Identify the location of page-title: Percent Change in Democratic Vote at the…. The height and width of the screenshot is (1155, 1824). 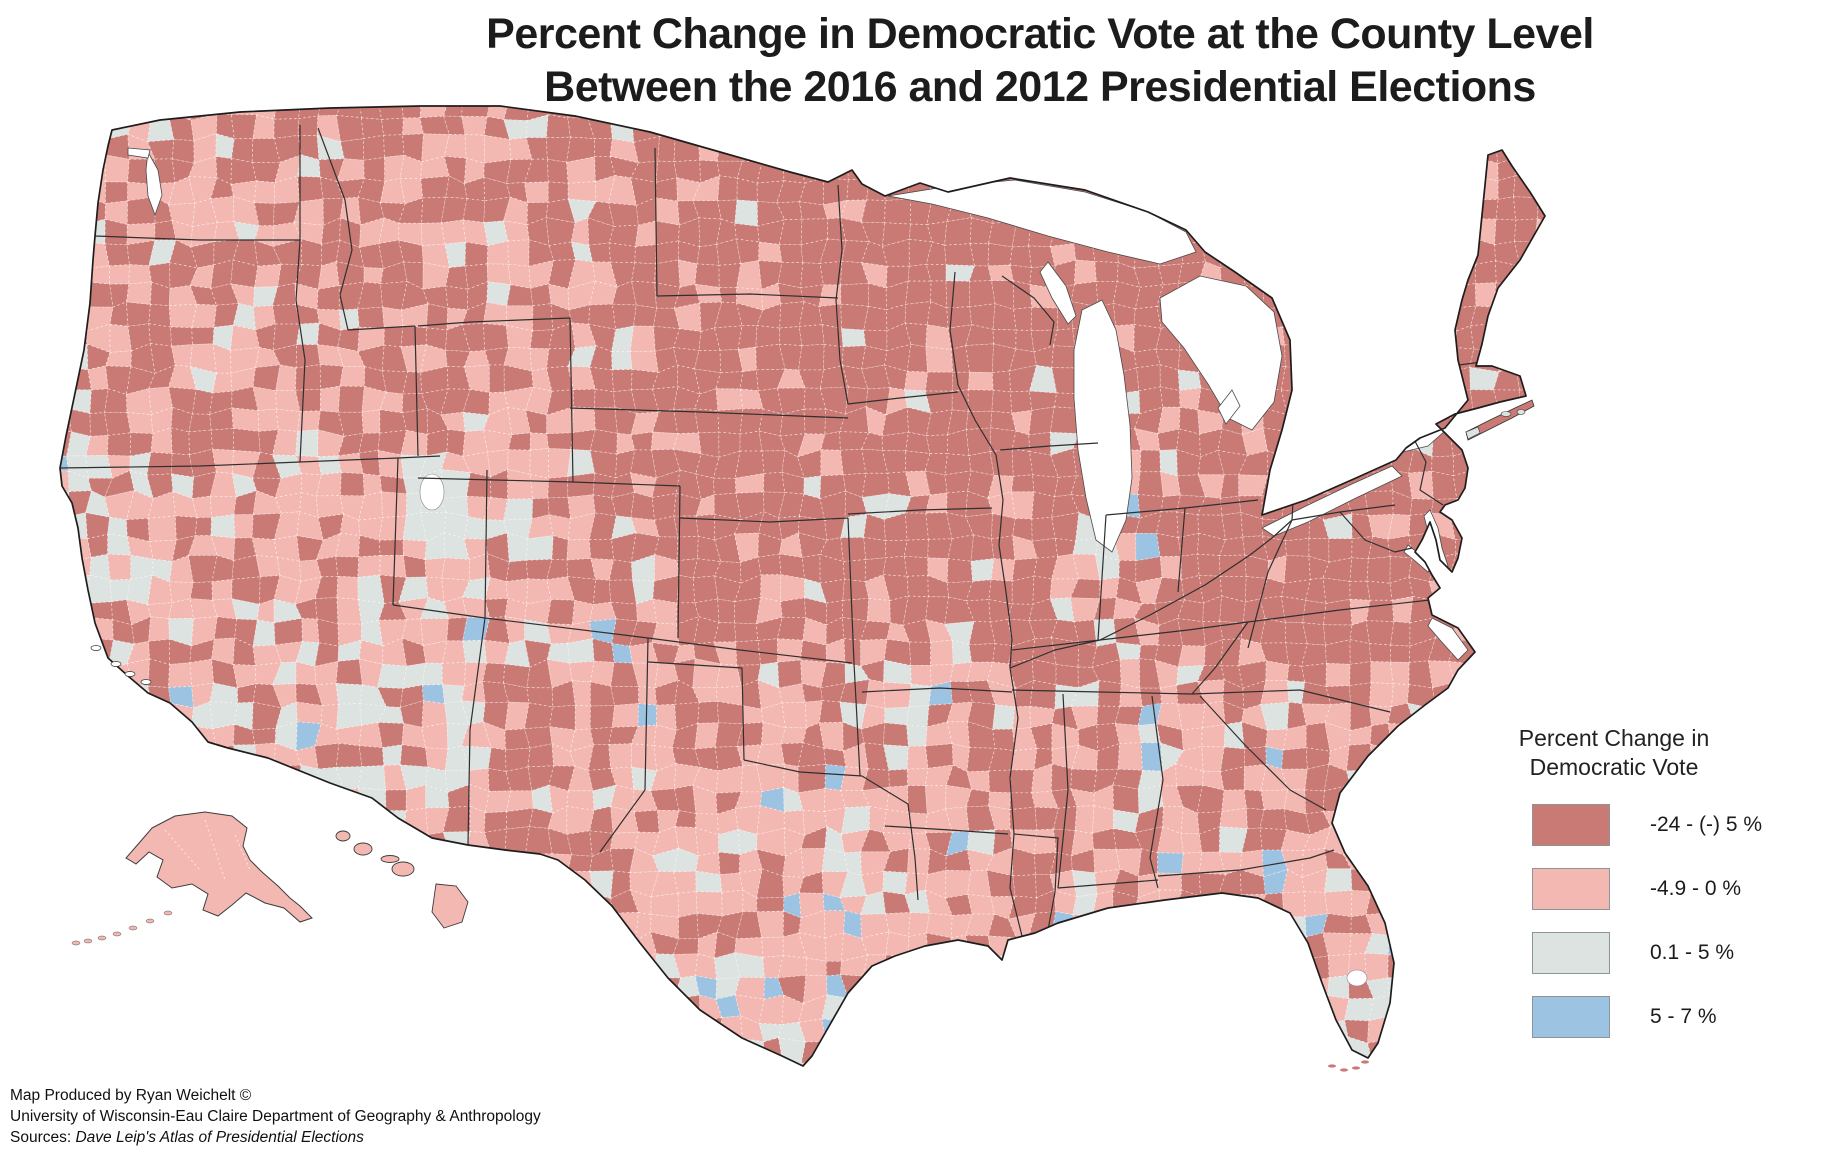
(1032, 61).